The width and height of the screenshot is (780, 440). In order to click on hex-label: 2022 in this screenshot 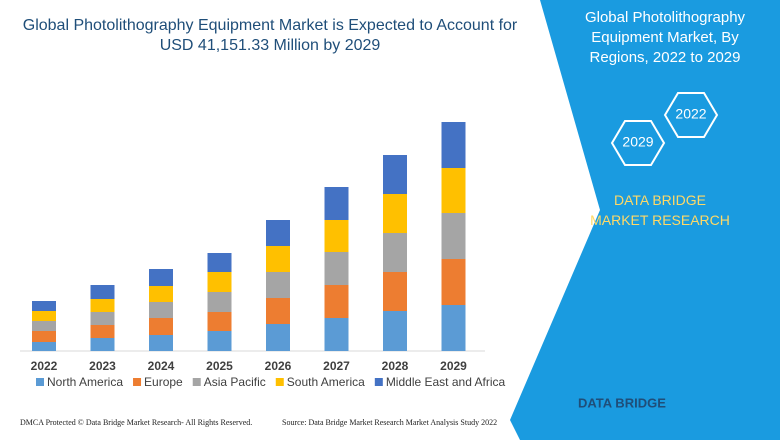, I will do `click(690, 114)`.